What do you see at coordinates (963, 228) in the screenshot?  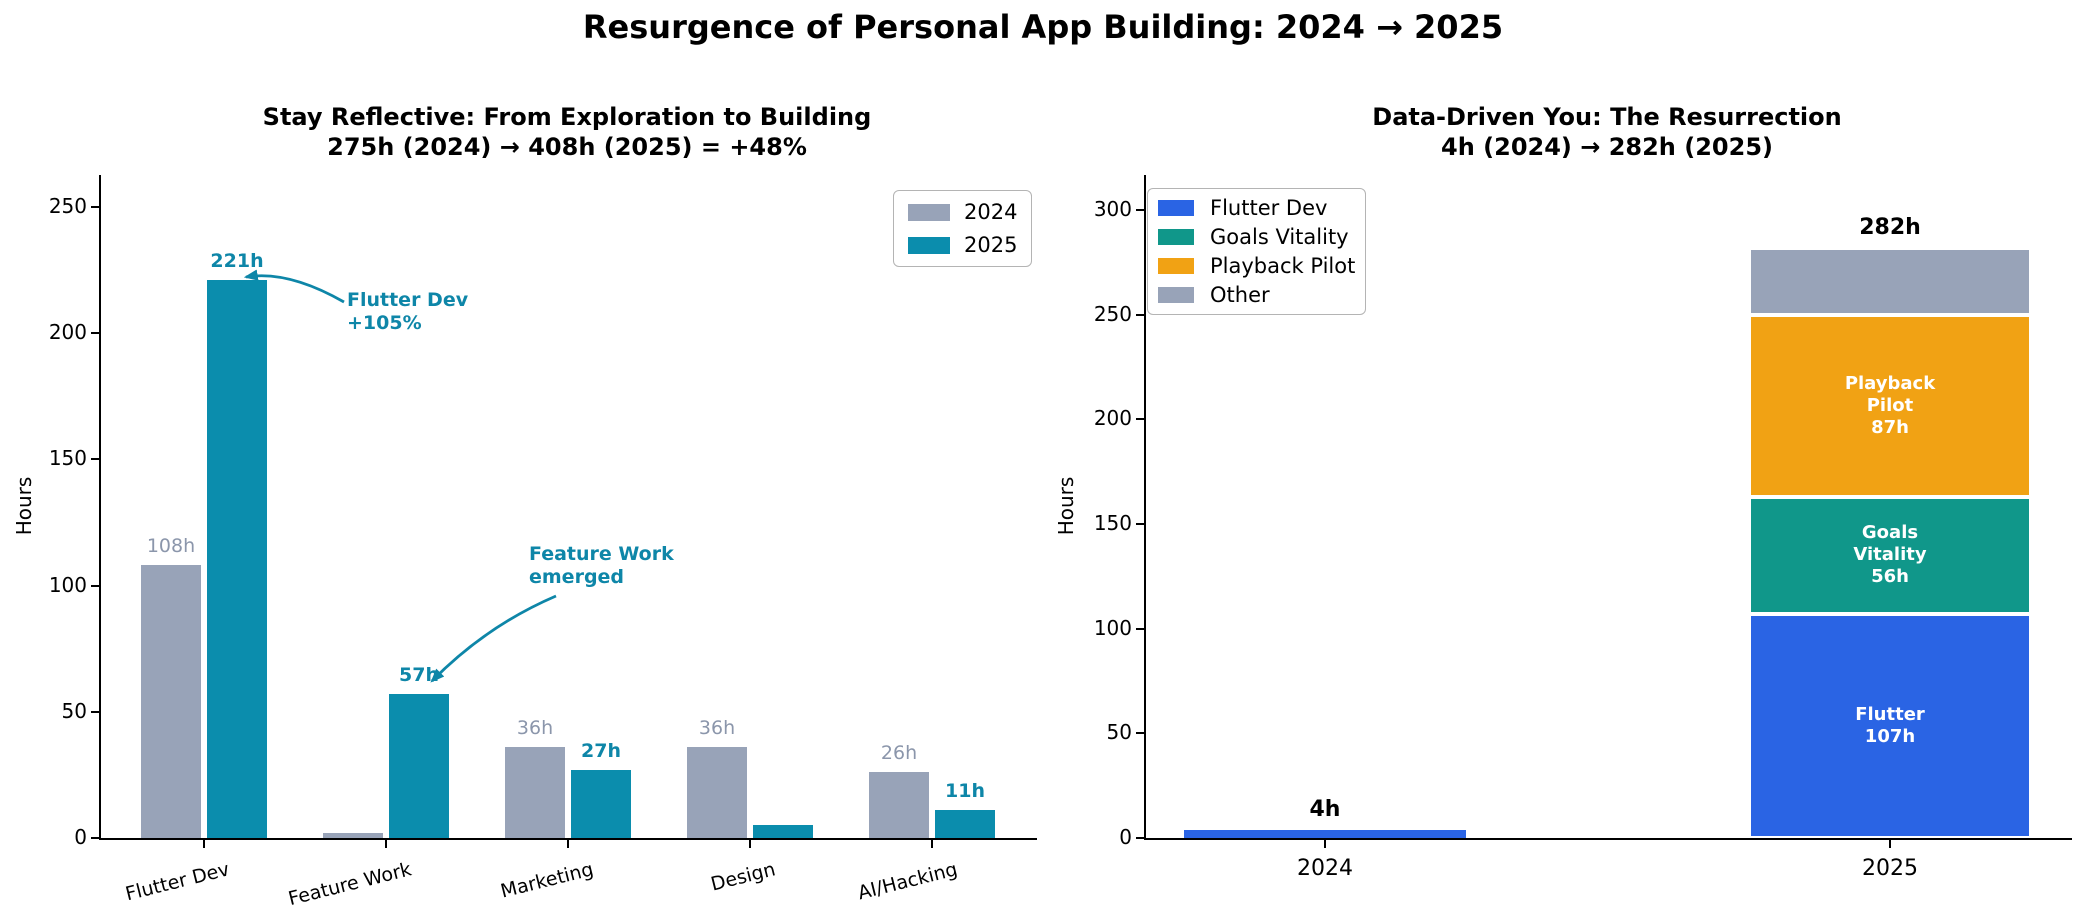 I see `left-legend: 2024 2025` at bounding box center [963, 228].